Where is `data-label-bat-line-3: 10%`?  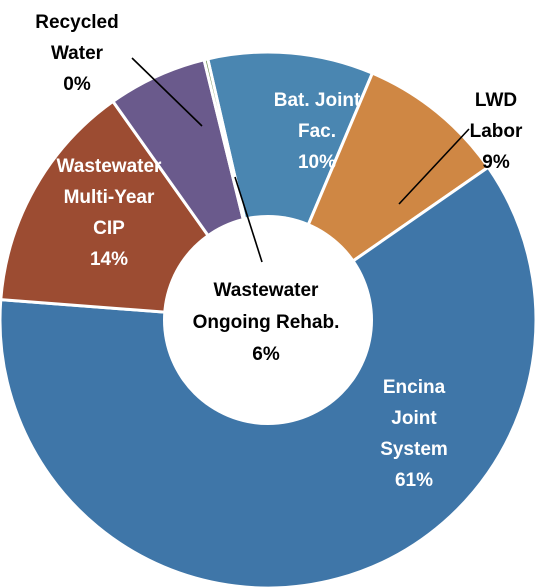 data-label-bat-line-3: 10% is located at coordinates (317, 162).